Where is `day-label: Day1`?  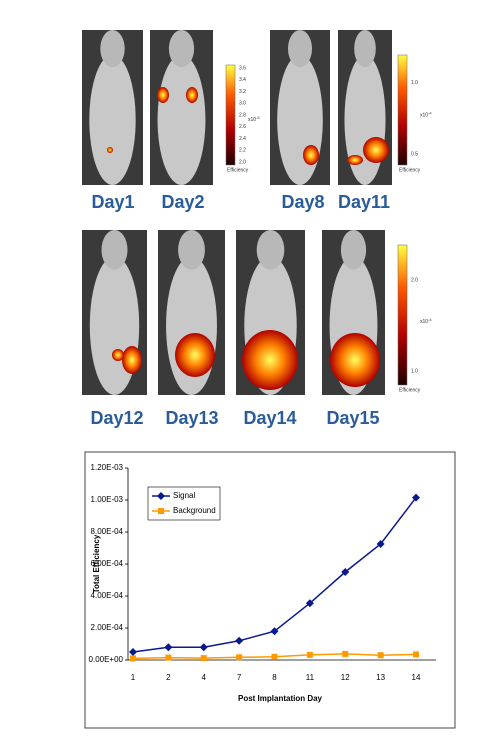 day-label: Day1 is located at coordinates (112, 202).